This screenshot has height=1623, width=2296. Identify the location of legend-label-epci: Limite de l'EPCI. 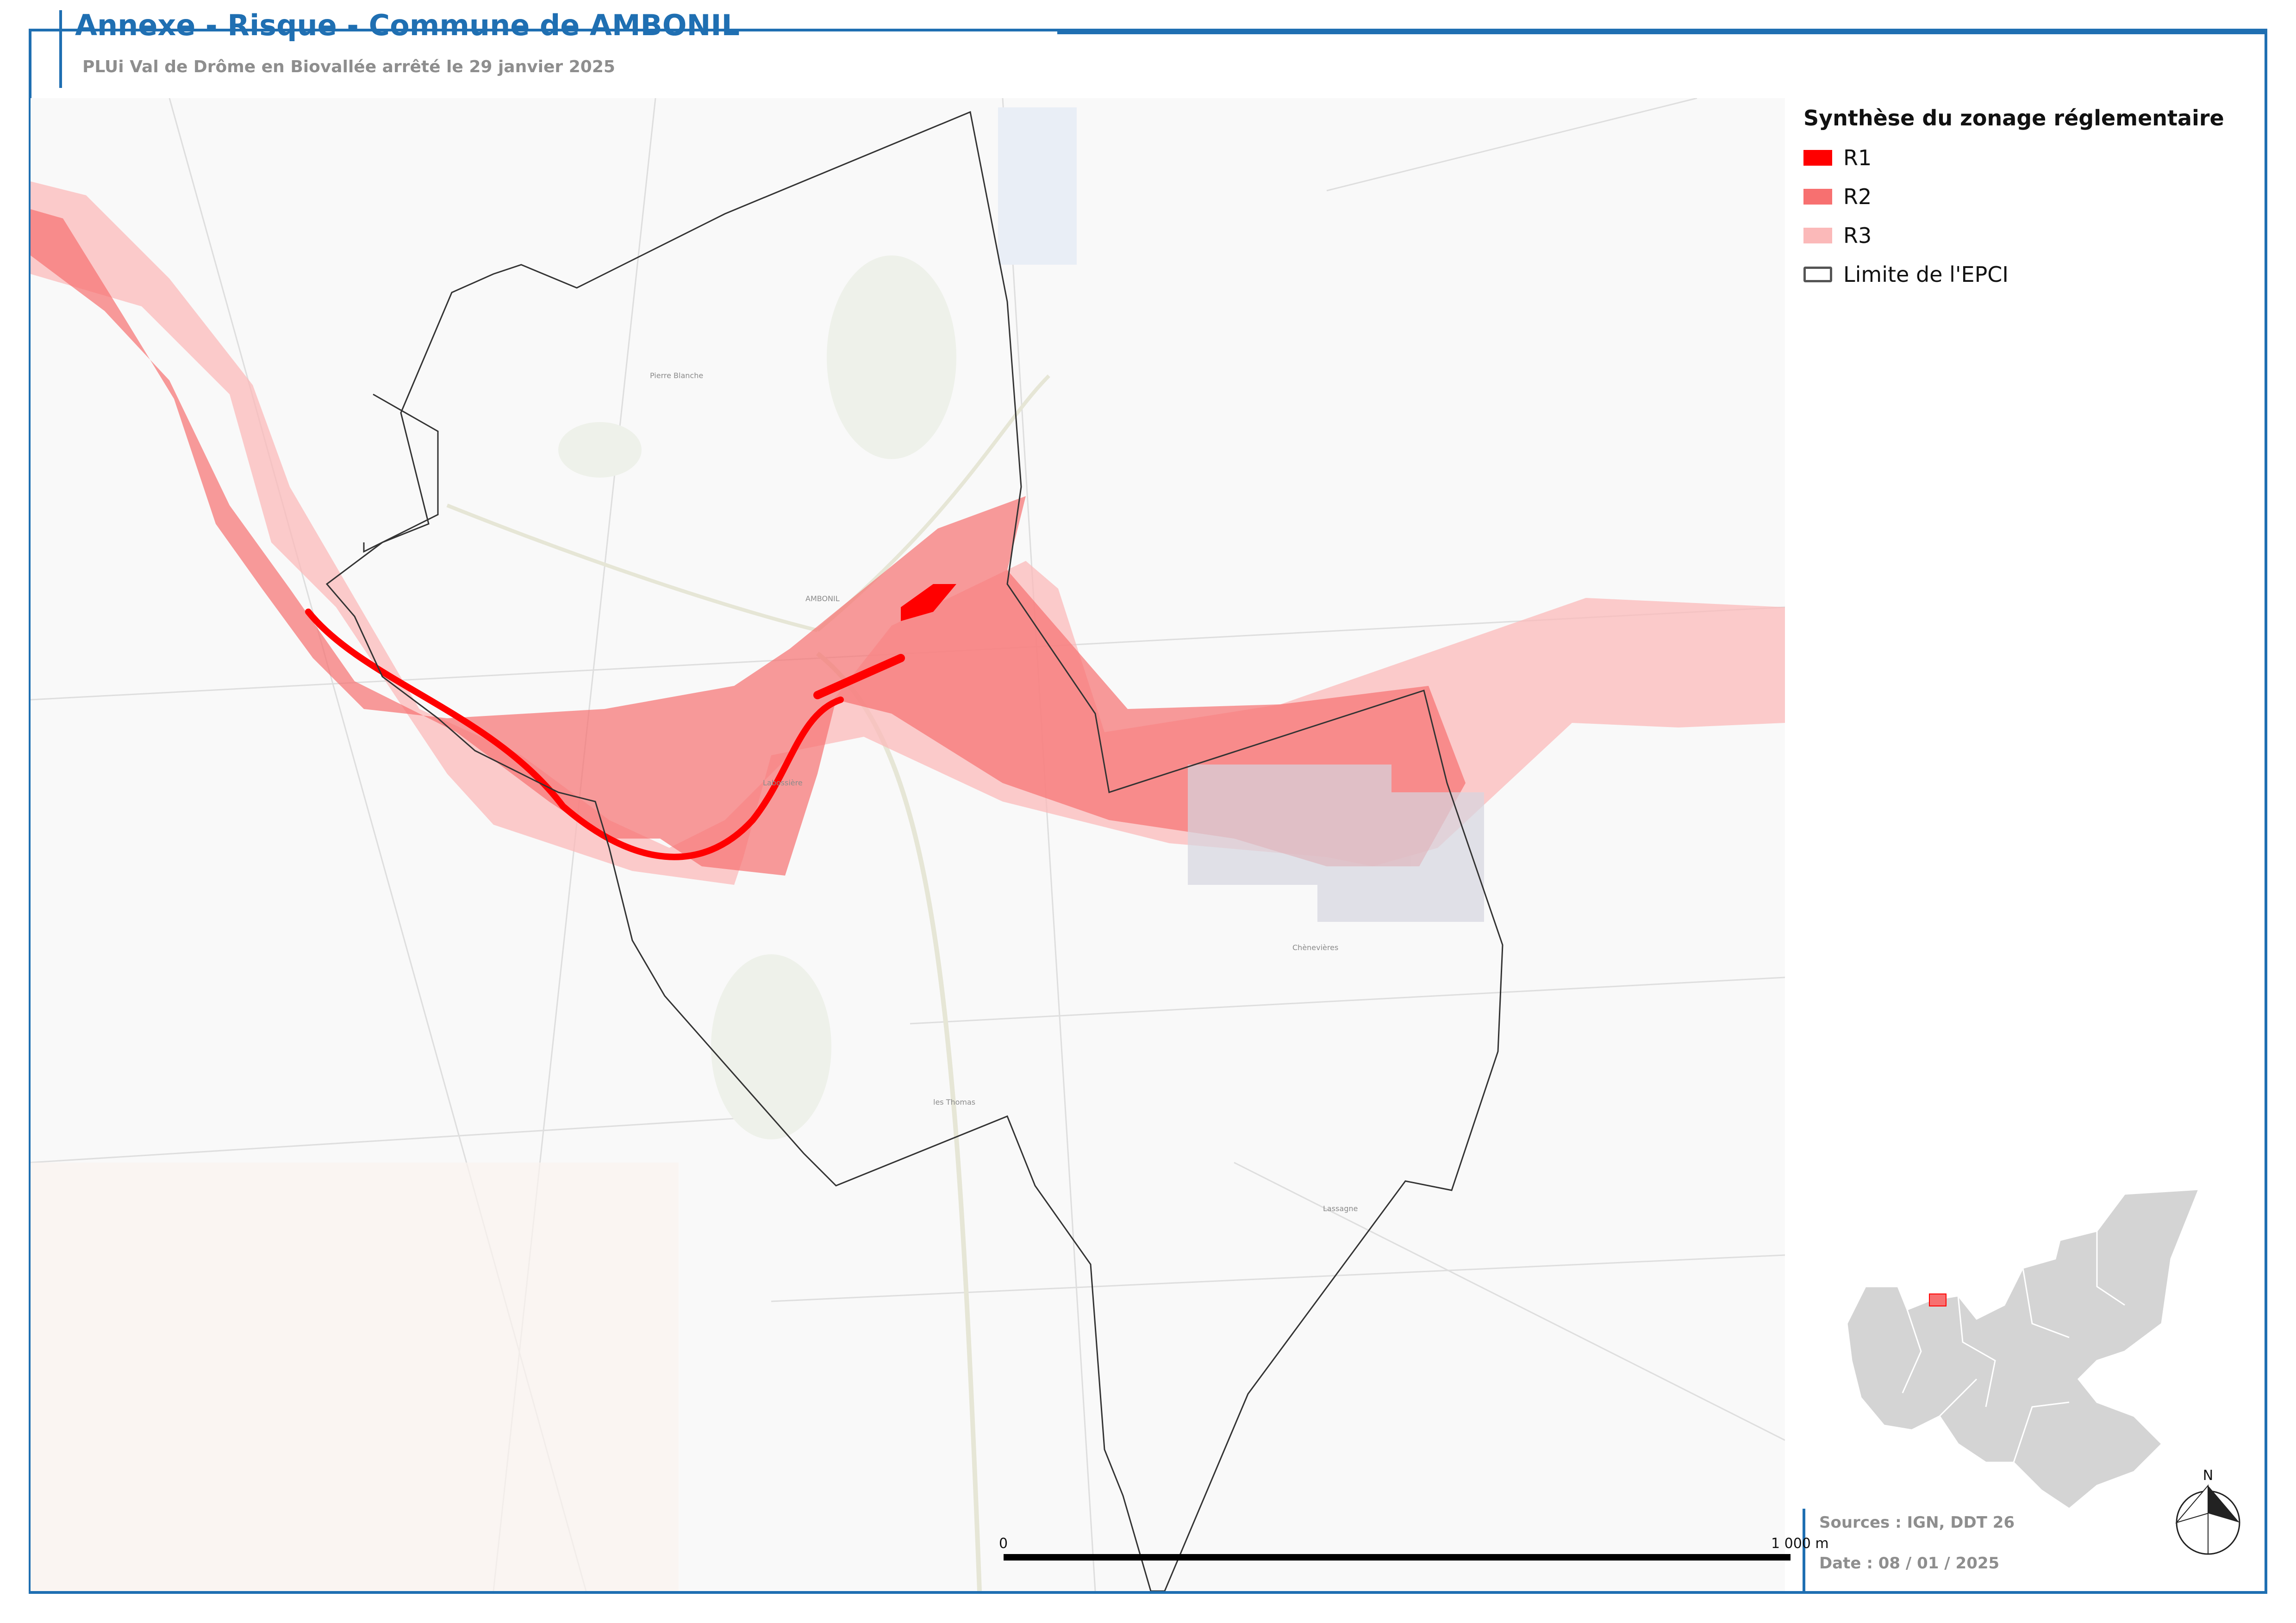
(1926, 274).